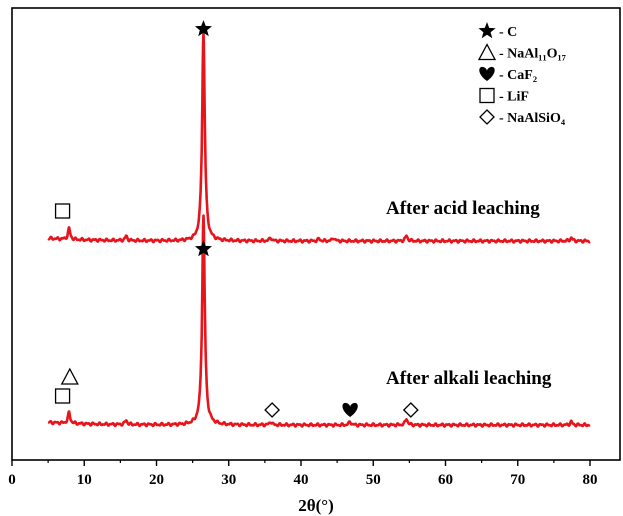 The height and width of the screenshot is (516, 623). Describe the element at coordinates (487, 52) in the screenshot. I see `legend-triangle-icon` at that location.